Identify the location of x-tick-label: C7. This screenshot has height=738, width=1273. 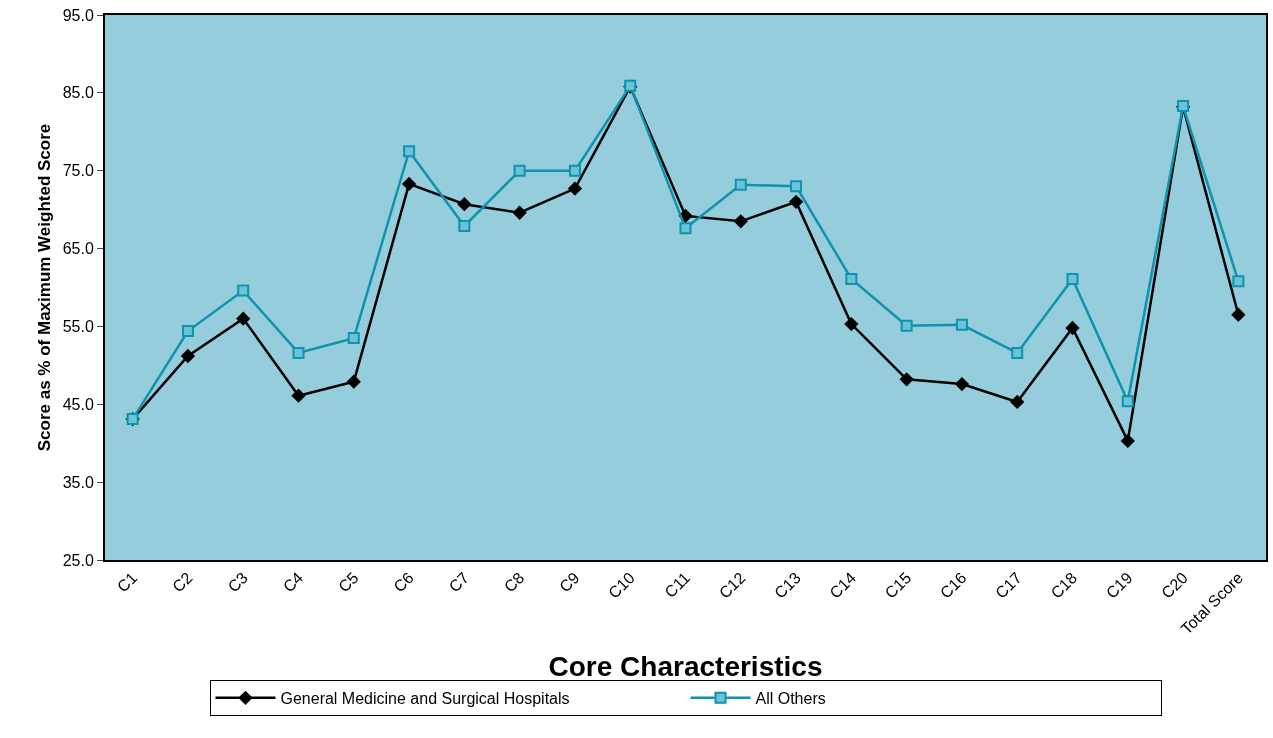
(459, 582).